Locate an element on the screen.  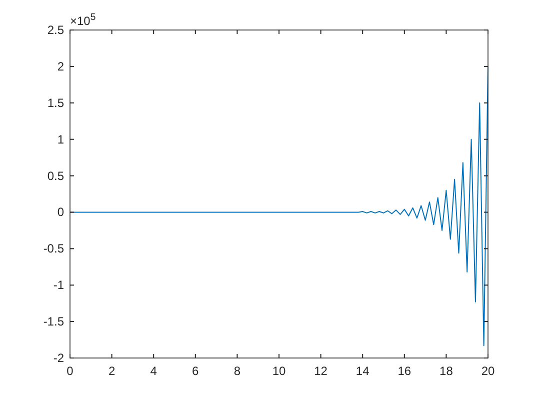
y-tick-label: 1 is located at coordinates (60, 139).